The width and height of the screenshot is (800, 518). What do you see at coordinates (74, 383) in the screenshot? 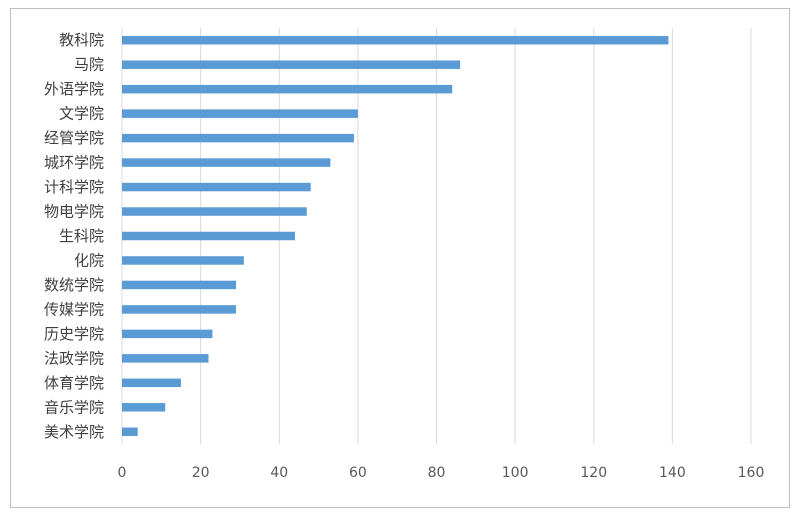
I see `category-label: 体育学院` at bounding box center [74, 383].